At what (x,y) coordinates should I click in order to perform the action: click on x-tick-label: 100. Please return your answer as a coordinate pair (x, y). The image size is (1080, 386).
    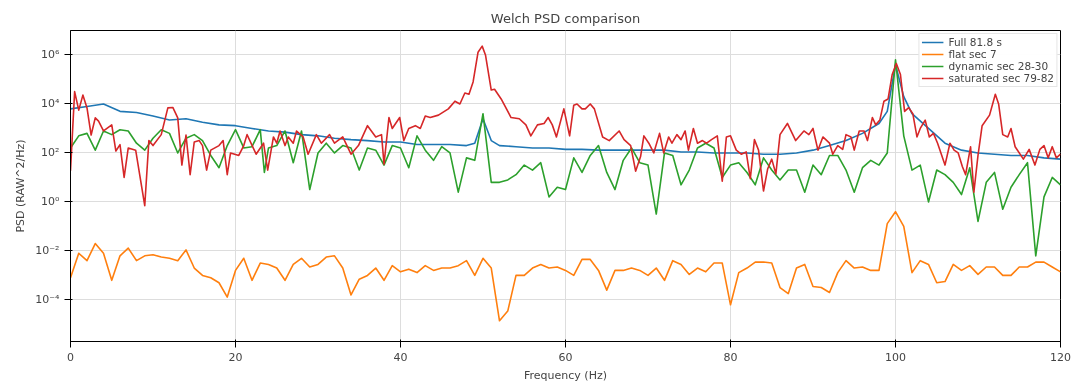
    Looking at the image, I should click on (895, 357).